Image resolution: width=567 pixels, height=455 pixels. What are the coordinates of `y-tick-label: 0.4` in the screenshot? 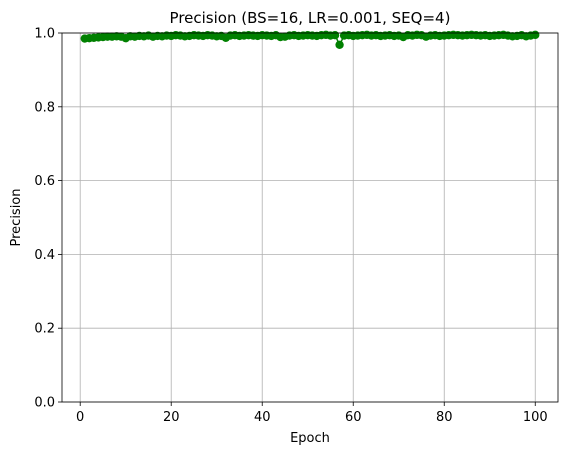 It's located at (44, 255).